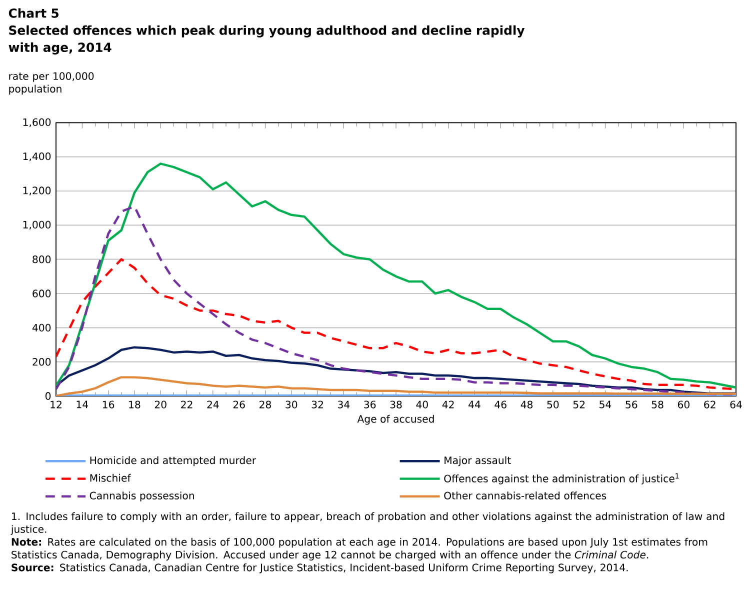 This screenshot has width=749, height=603. What do you see at coordinates (41, 260) in the screenshot?
I see `y-tick-label: 800` at bounding box center [41, 260].